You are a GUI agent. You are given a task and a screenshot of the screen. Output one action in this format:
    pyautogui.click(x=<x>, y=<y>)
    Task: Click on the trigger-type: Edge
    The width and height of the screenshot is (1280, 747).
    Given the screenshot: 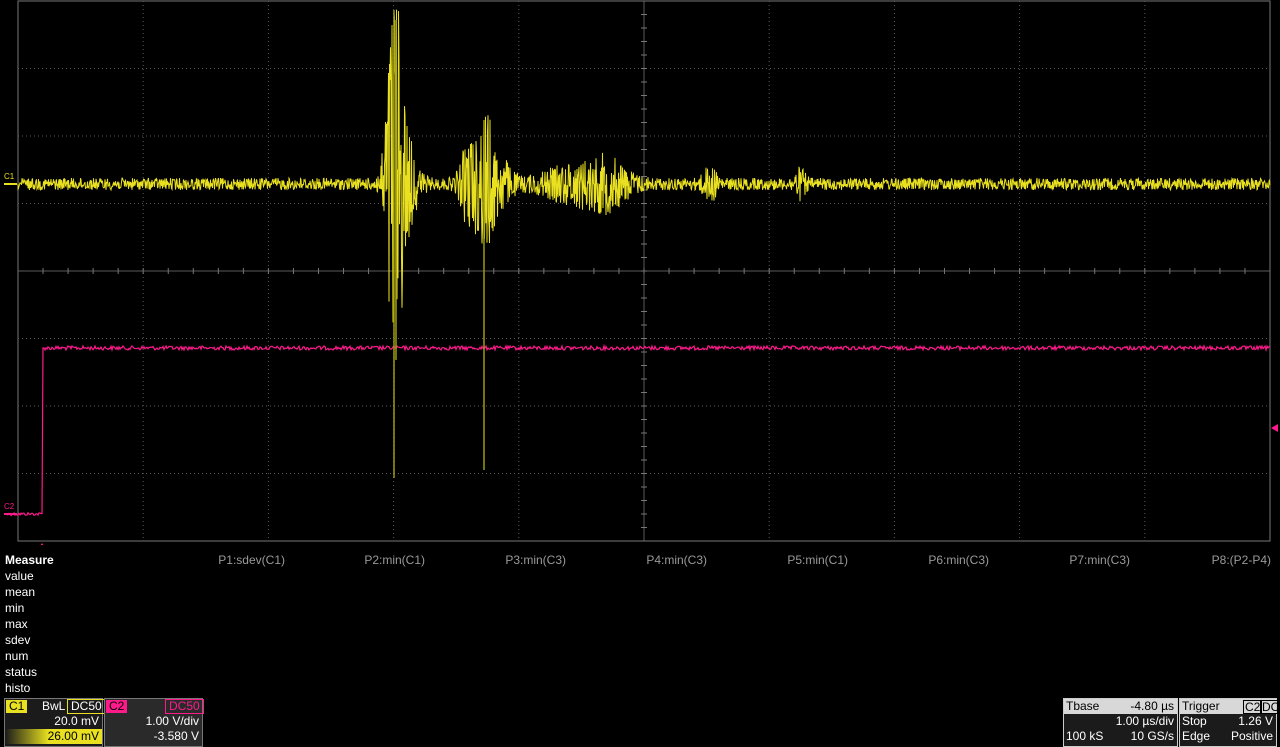 What is the action you would take?
    pyautogui.click(x=1196, y=736)
    